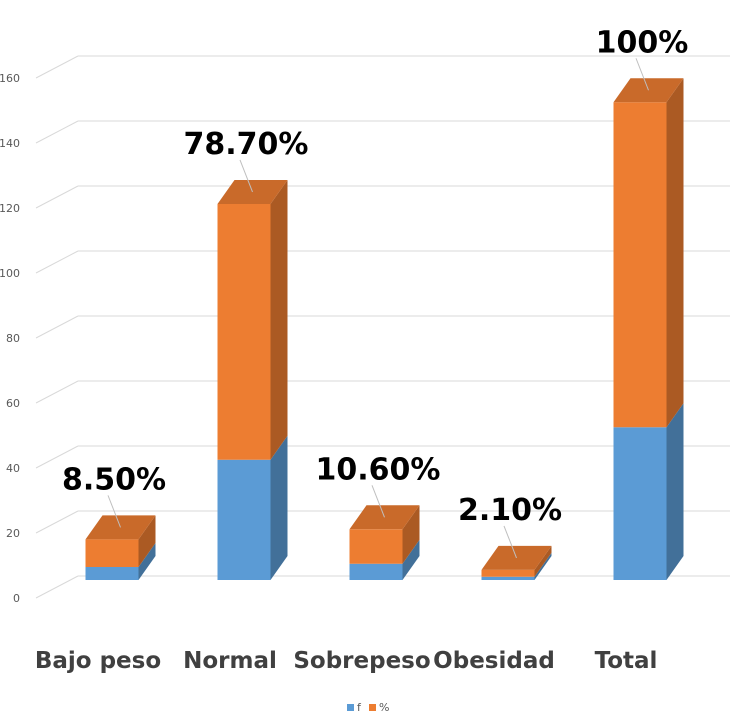 Image resolution: width=730 pixels, height=719 pixels. I want to click on legend-label-f: f, so click(359, 707).